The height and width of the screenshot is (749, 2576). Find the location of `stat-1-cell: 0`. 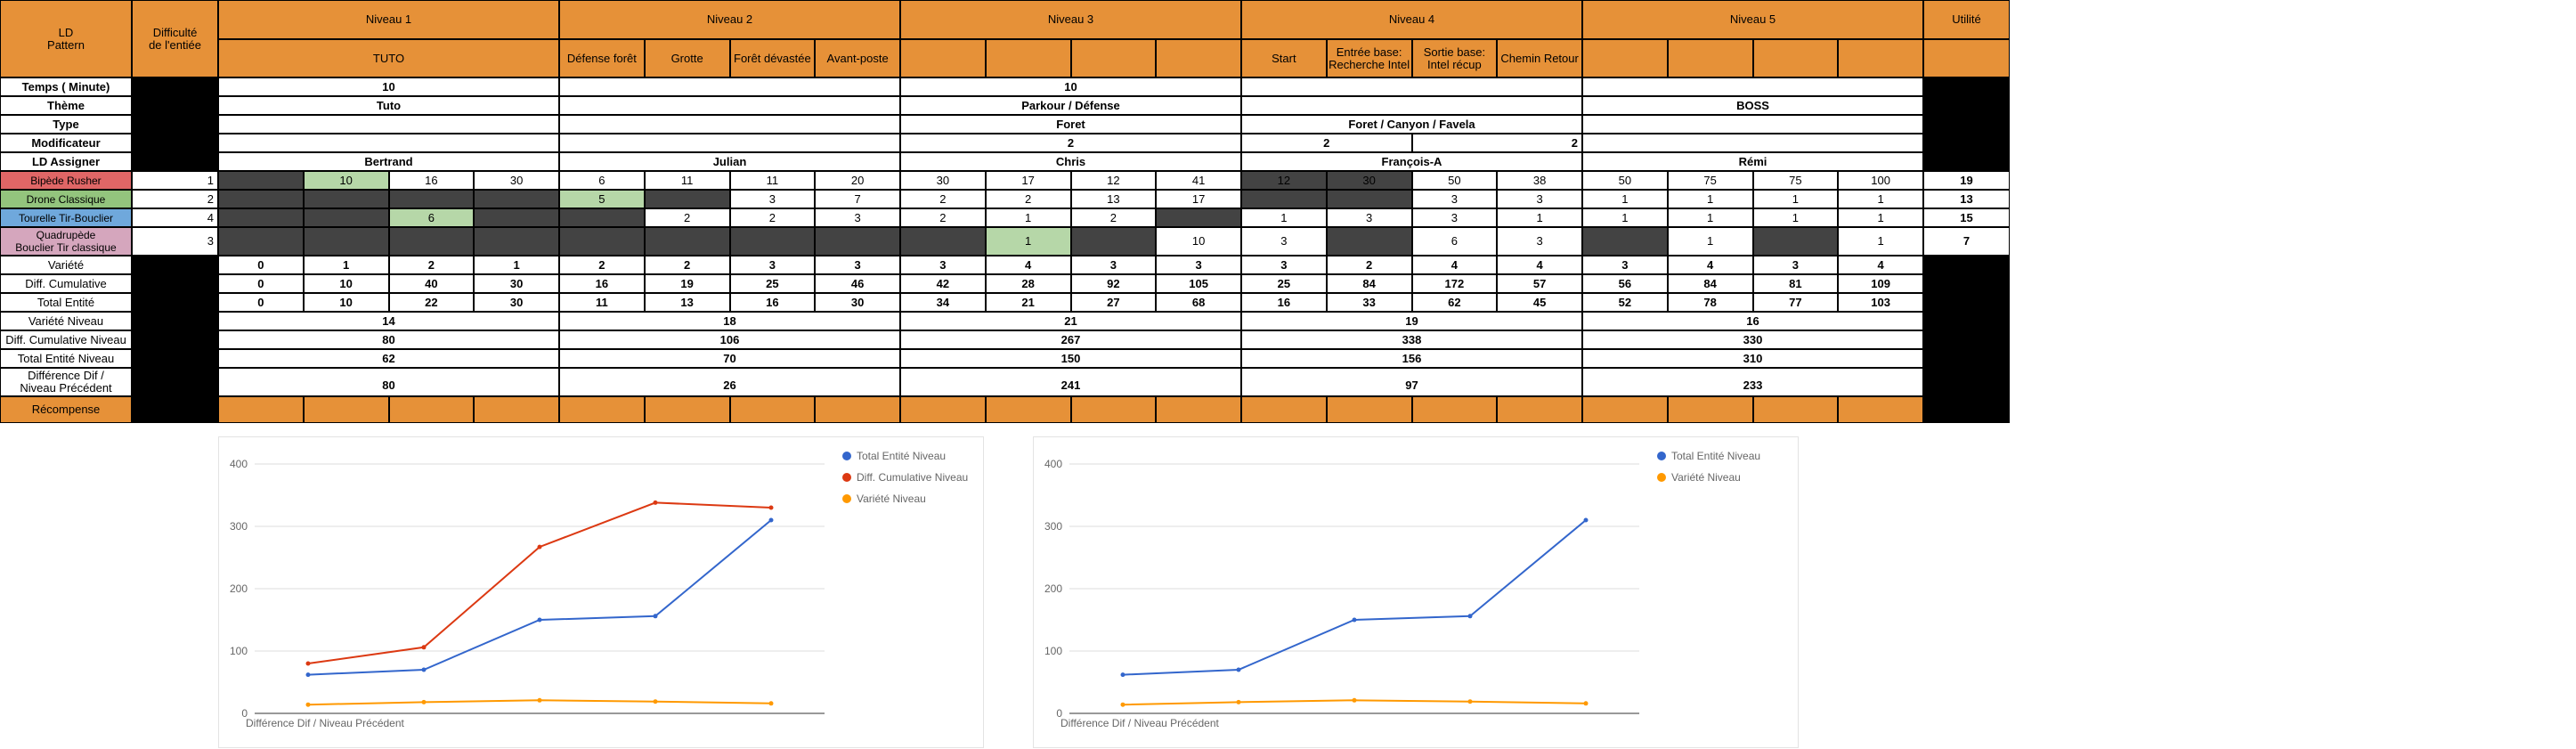

stat-1-cell: 0 is located at coordinates (261, 283).